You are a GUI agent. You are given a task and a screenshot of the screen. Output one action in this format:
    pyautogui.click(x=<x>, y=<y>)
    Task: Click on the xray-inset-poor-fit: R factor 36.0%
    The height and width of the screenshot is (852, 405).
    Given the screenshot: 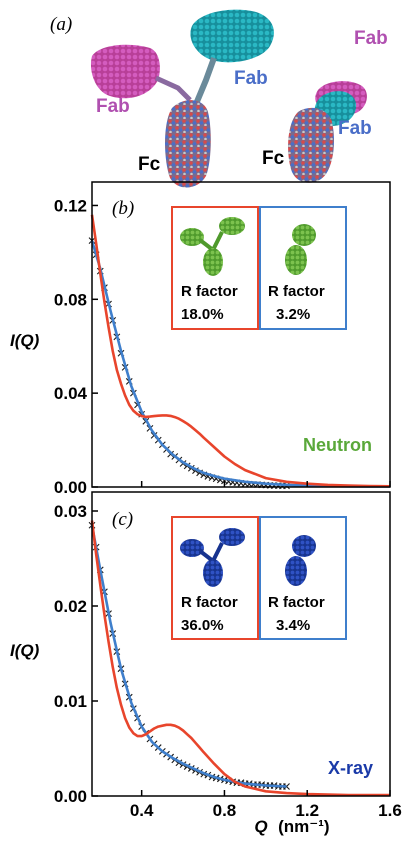 What is the action you would take?
    pyautogui.click(x=215, y=578)
    